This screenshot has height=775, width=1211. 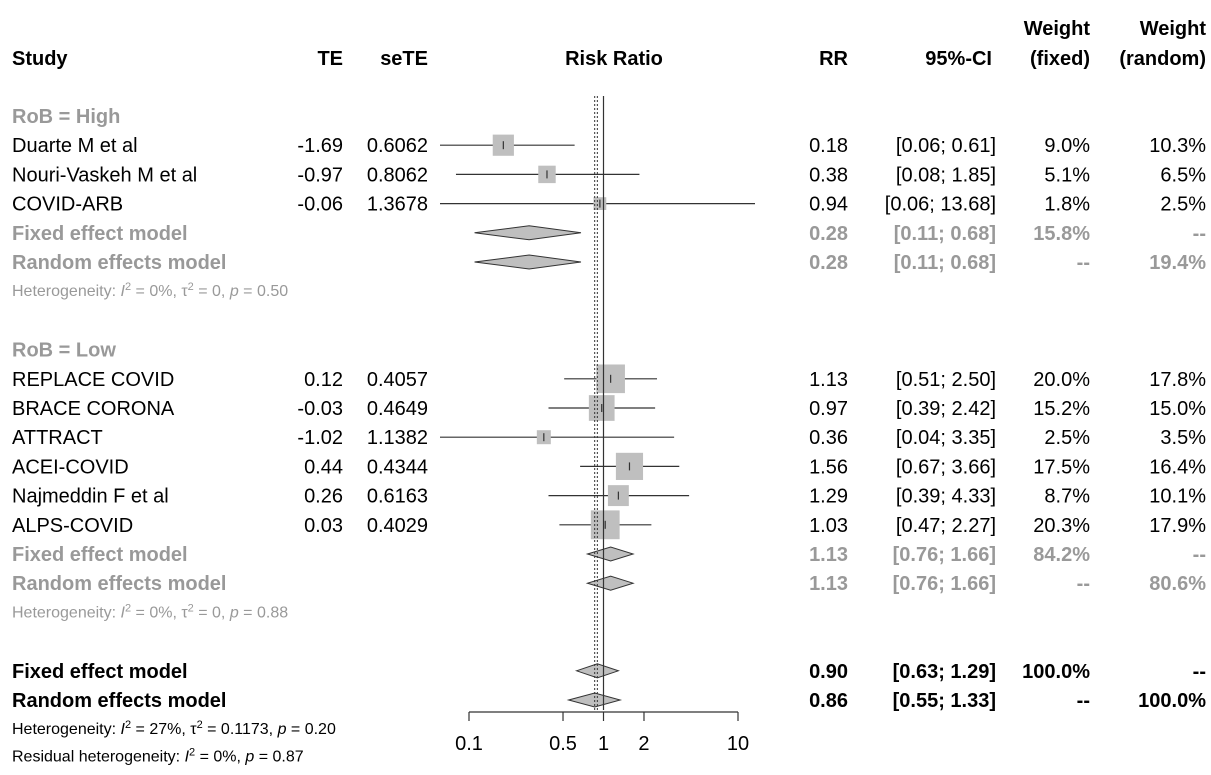 What do you see at coordinates (397, 146) in the screenshot?
I see `sete-value: 0.6062` at bounding box center [397, 146].